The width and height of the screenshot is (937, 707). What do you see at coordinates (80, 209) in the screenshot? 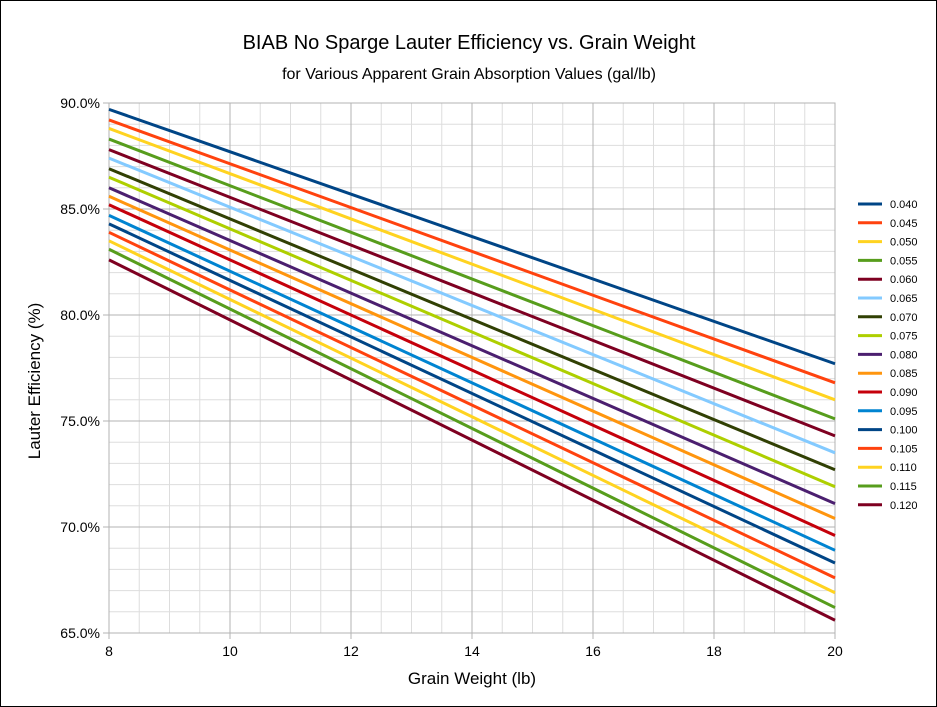
I see `y-tick-label: 85.0%` at bounding box center [80, 209].